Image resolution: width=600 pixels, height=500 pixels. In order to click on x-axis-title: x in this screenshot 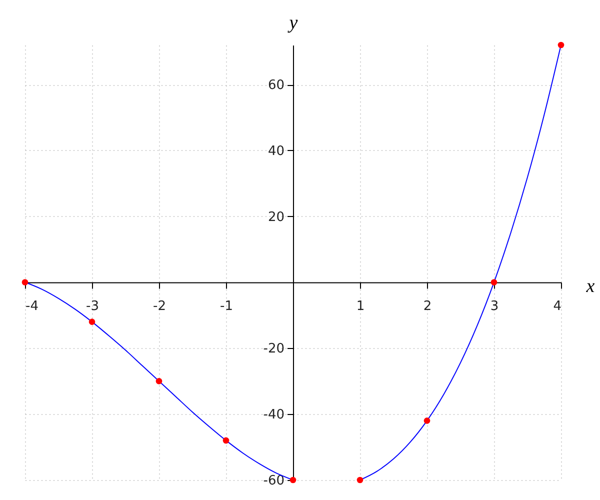, I will do `click(590, 286)`.